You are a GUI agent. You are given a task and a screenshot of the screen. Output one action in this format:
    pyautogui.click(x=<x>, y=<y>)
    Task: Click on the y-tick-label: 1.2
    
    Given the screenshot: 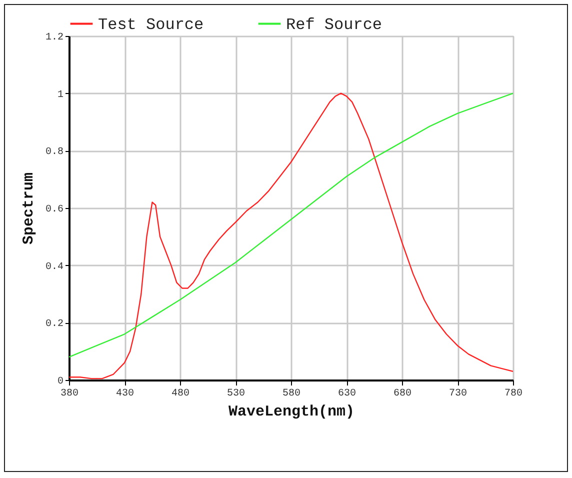 What is the action you would take?
    pyautogui.click(x=54, y=38)
    